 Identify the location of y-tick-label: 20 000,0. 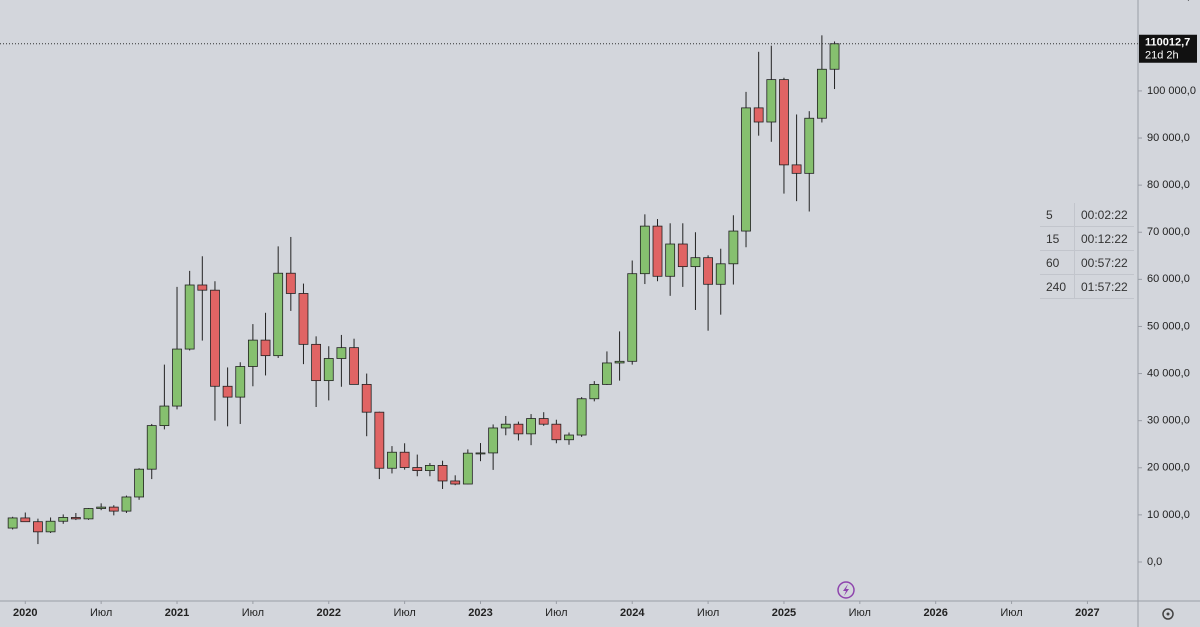
(1168, 468).